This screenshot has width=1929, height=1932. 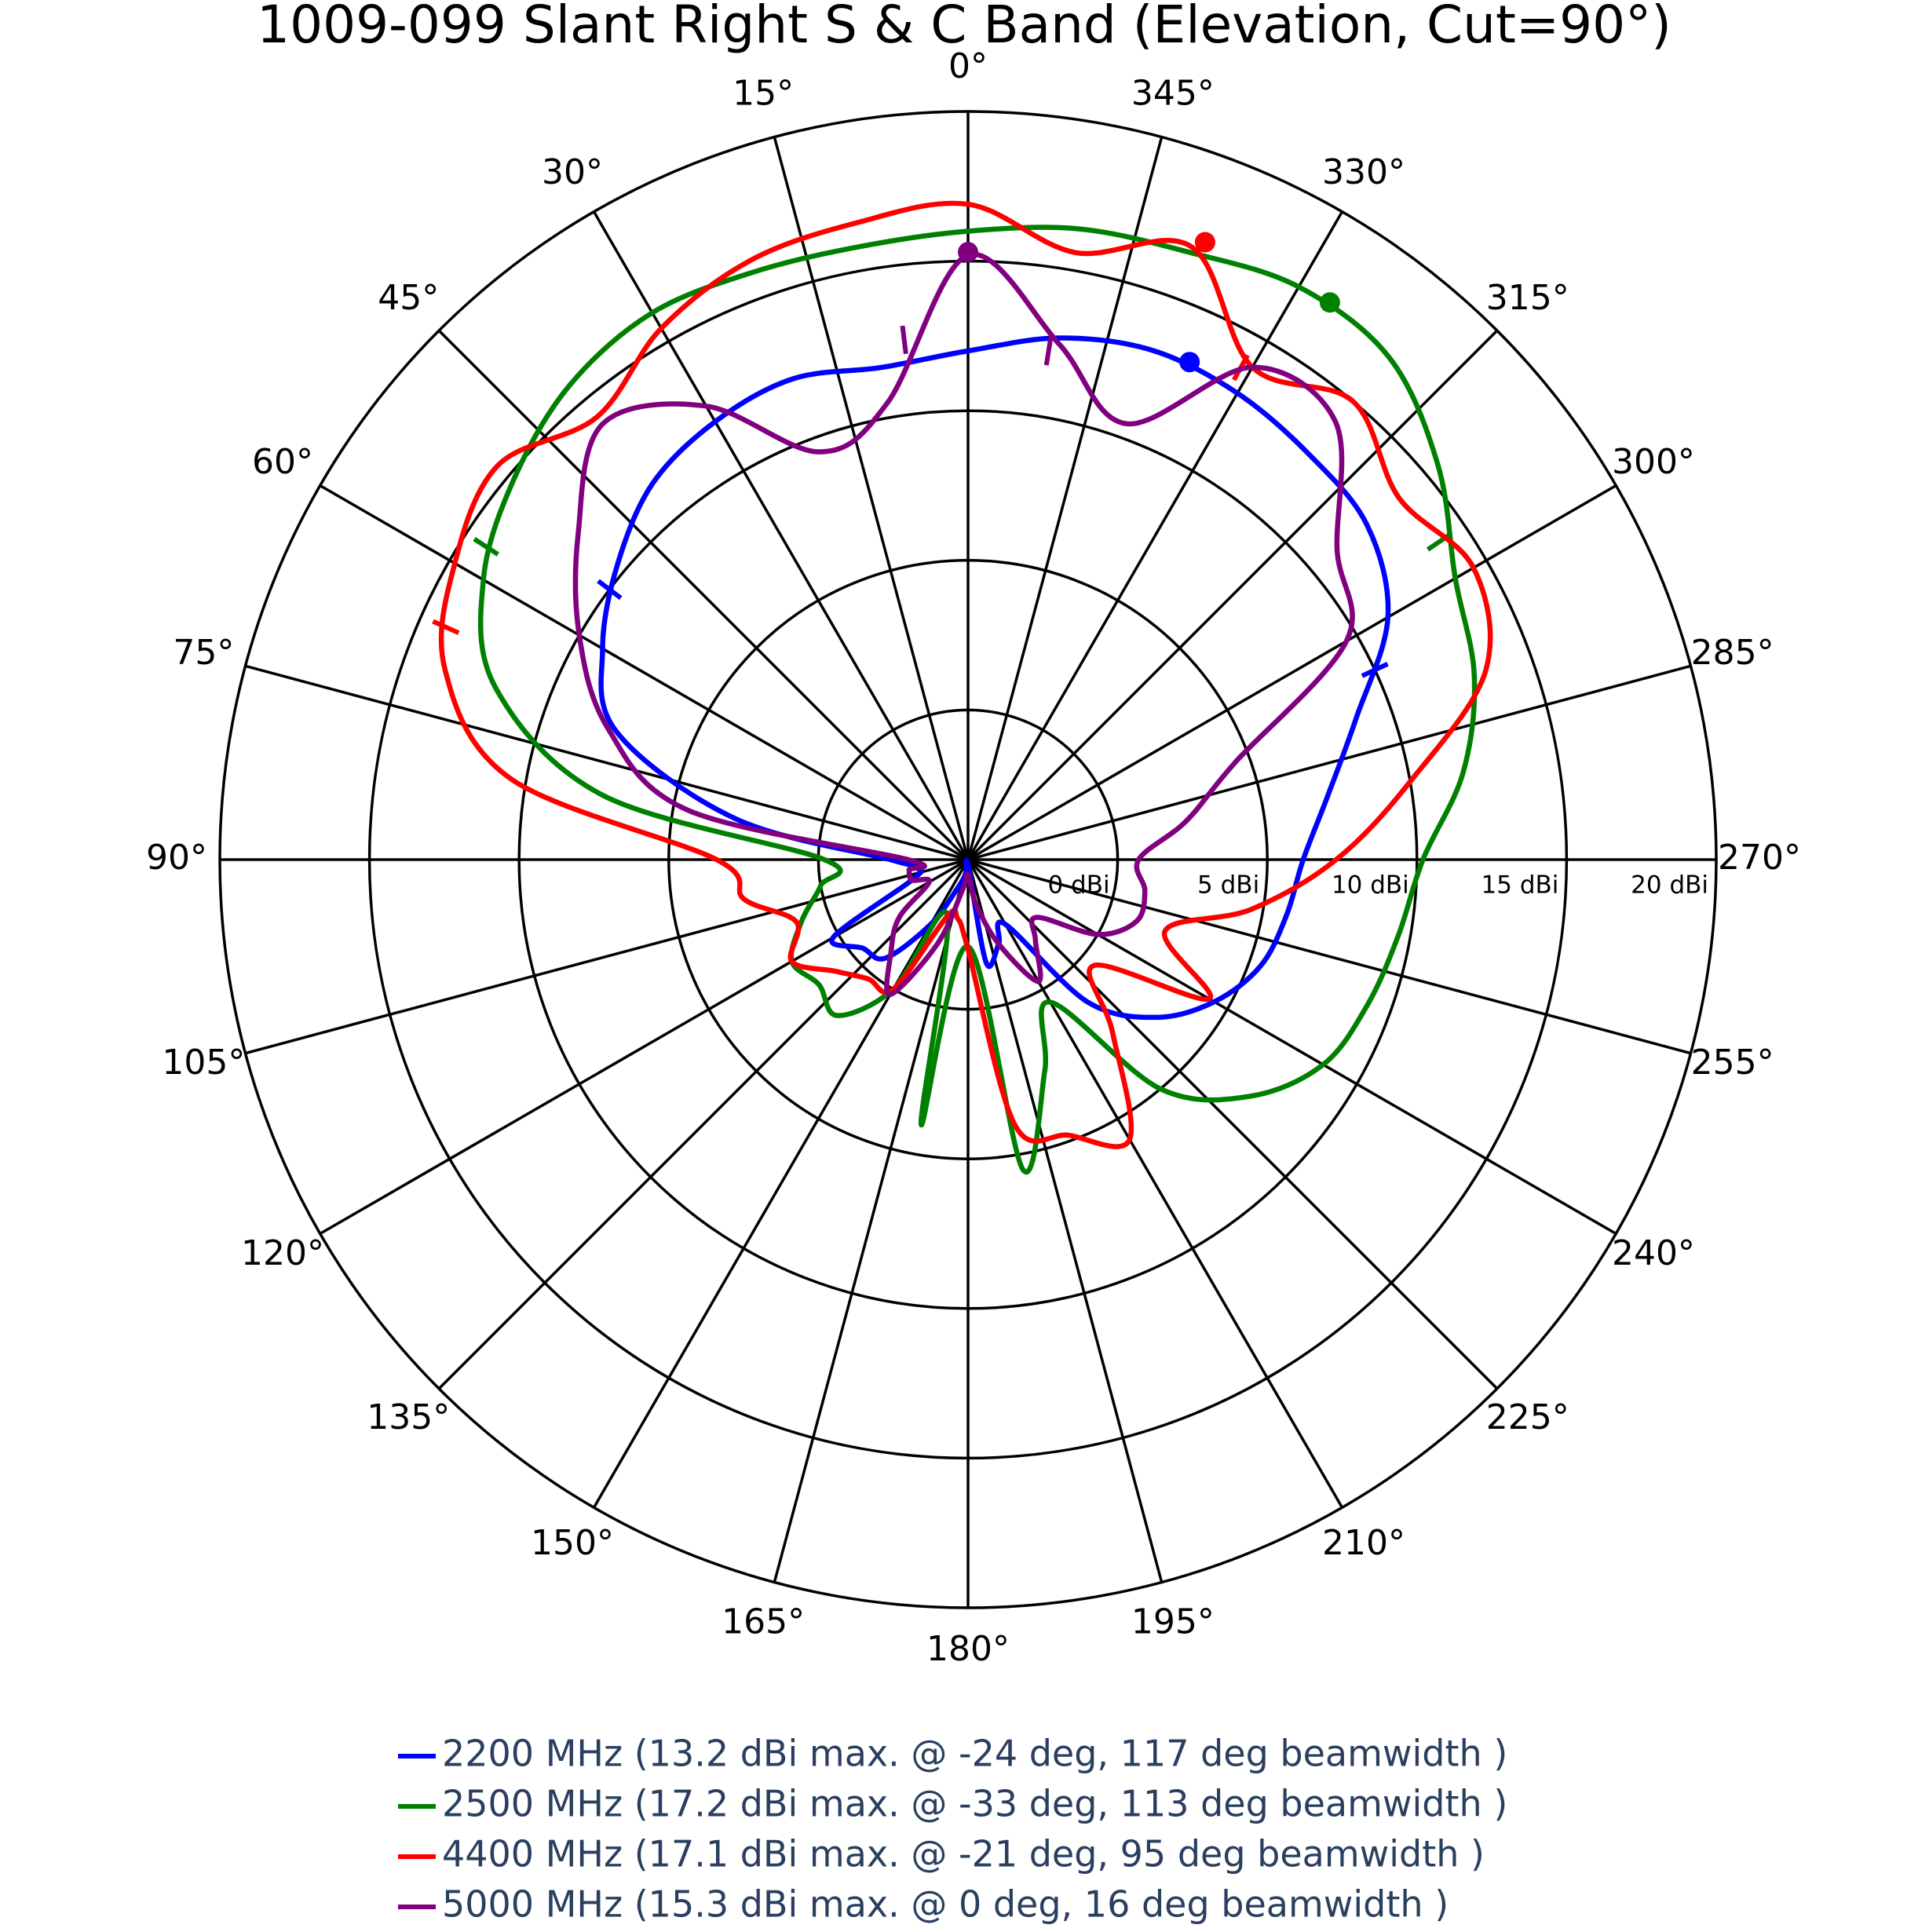 I want to click on r-tick-label: 10 dBi, so click(x=1370, y=885).